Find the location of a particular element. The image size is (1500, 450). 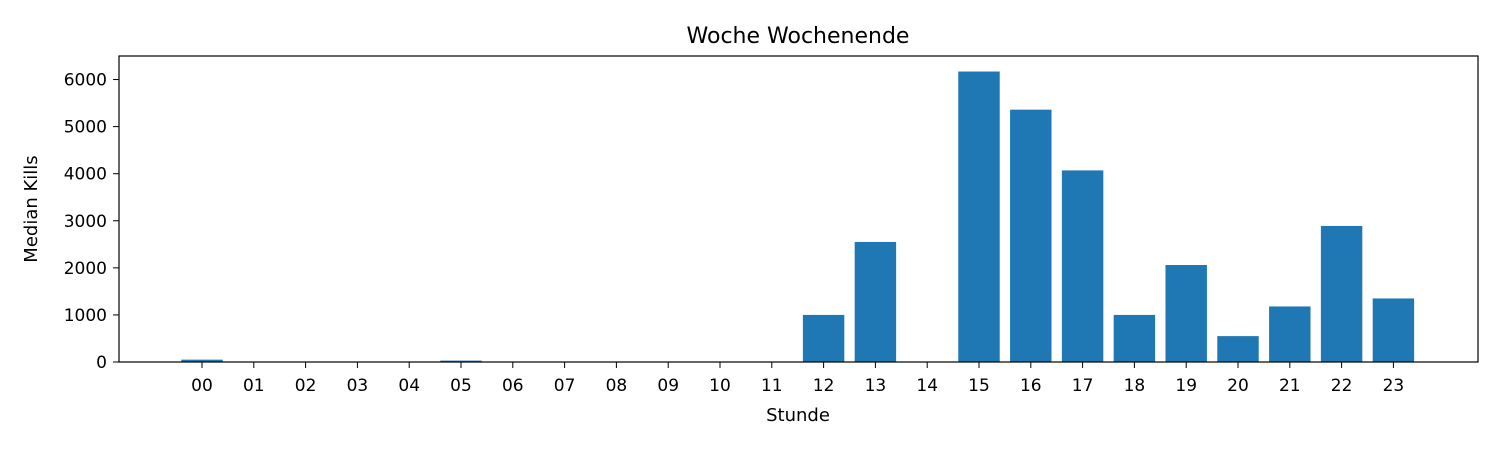

x-tick-label: 12 is located at coordinates (824, 386).